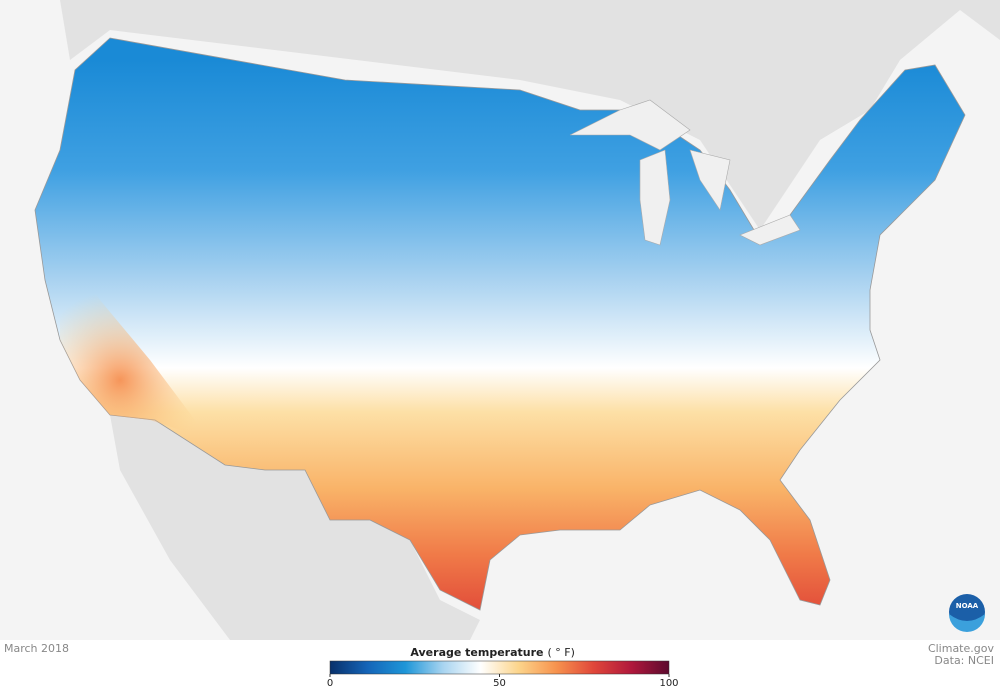  Describe the element at coordinates (967, 623) in the screenshot. I see `noaa-logo-wave` at that location.